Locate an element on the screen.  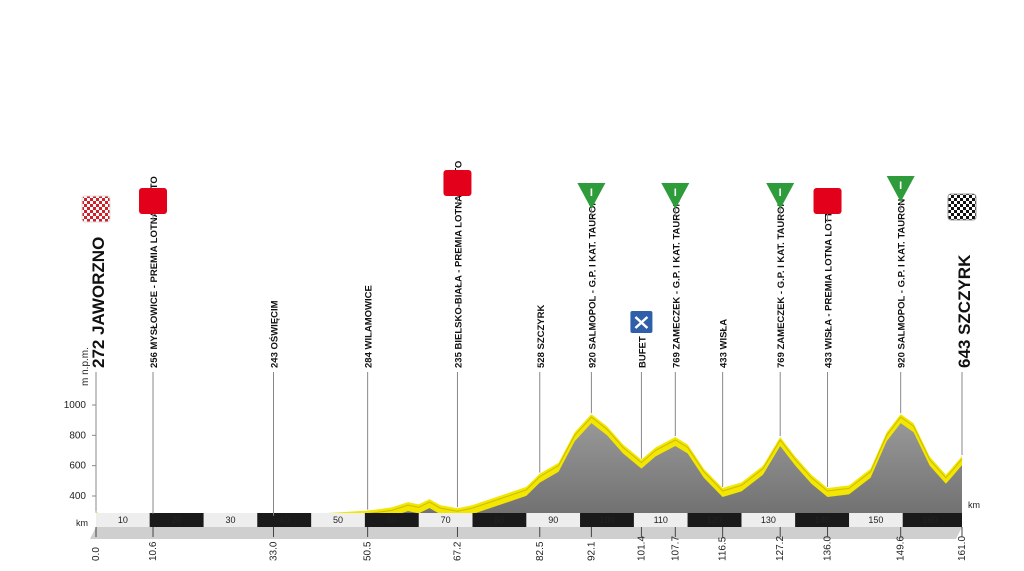
marker-distance: 33.0 is located at coordinates (274, 551).